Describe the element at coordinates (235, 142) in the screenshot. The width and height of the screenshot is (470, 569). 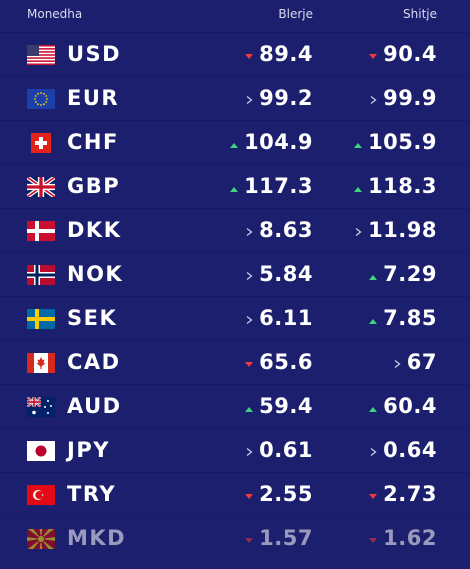
I see `currency-row: CHF 104.9 105.9` at that location.